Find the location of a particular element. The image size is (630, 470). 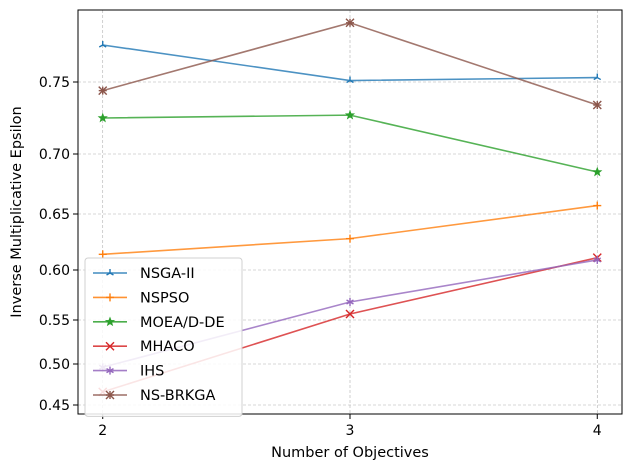

legend-entry: NS-BRKGA is located at coordinates (154, 396).